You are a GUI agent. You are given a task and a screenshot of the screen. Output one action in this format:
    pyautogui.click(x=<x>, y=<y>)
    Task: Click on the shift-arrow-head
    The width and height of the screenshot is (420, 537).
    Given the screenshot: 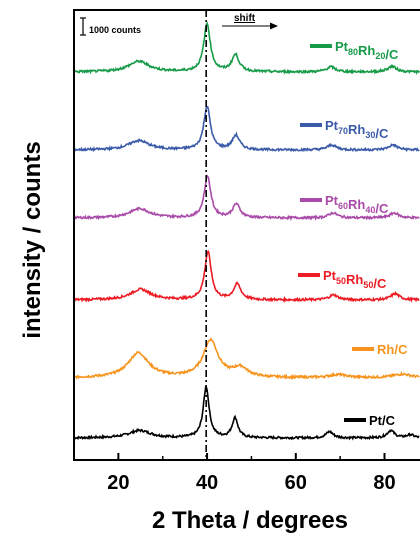 What is the action you would take?
    pyautogui.click(x=274, y=26)
    